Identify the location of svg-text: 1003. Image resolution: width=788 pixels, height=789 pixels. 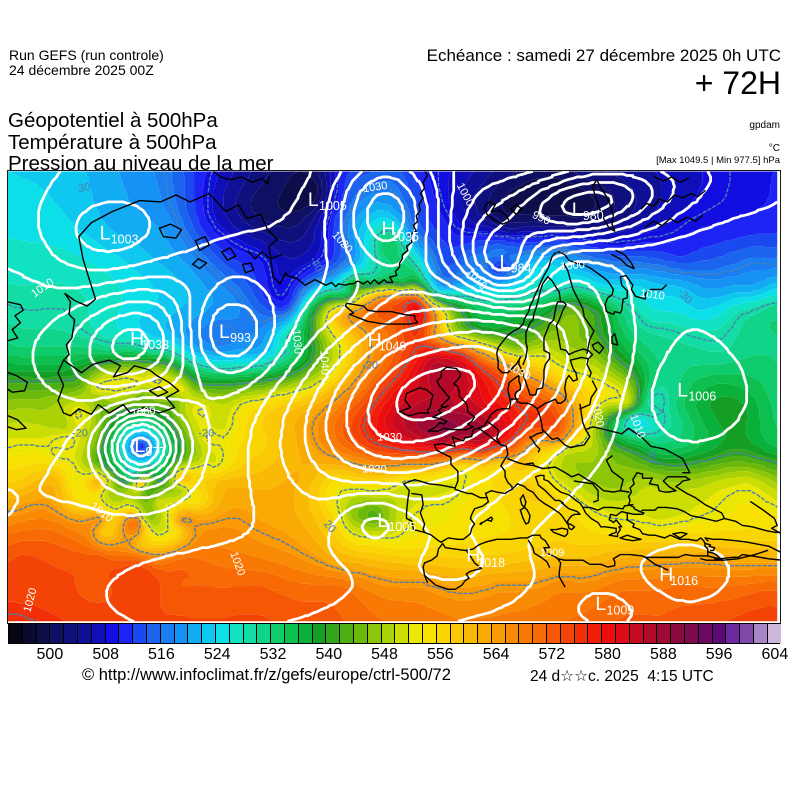
(125, 240).